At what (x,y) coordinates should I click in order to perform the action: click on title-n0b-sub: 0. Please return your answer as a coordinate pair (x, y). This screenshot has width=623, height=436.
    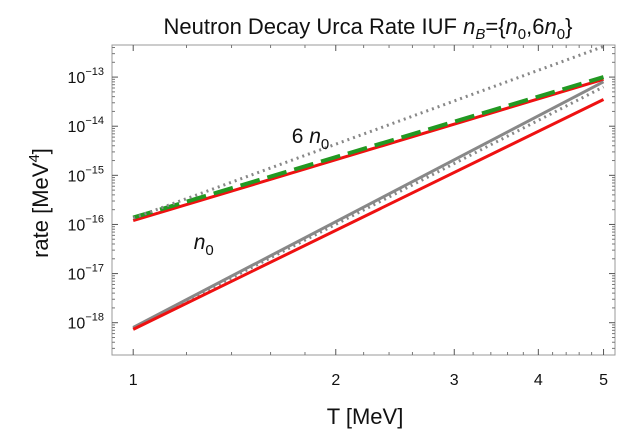
    Looking at the image, I should click on (561, 34).